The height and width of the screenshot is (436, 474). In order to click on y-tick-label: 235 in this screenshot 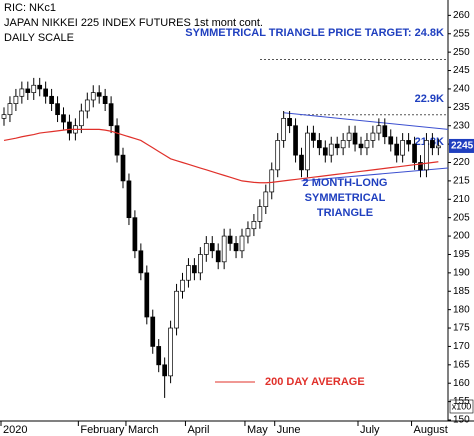, I will do `click(461, 107)`.